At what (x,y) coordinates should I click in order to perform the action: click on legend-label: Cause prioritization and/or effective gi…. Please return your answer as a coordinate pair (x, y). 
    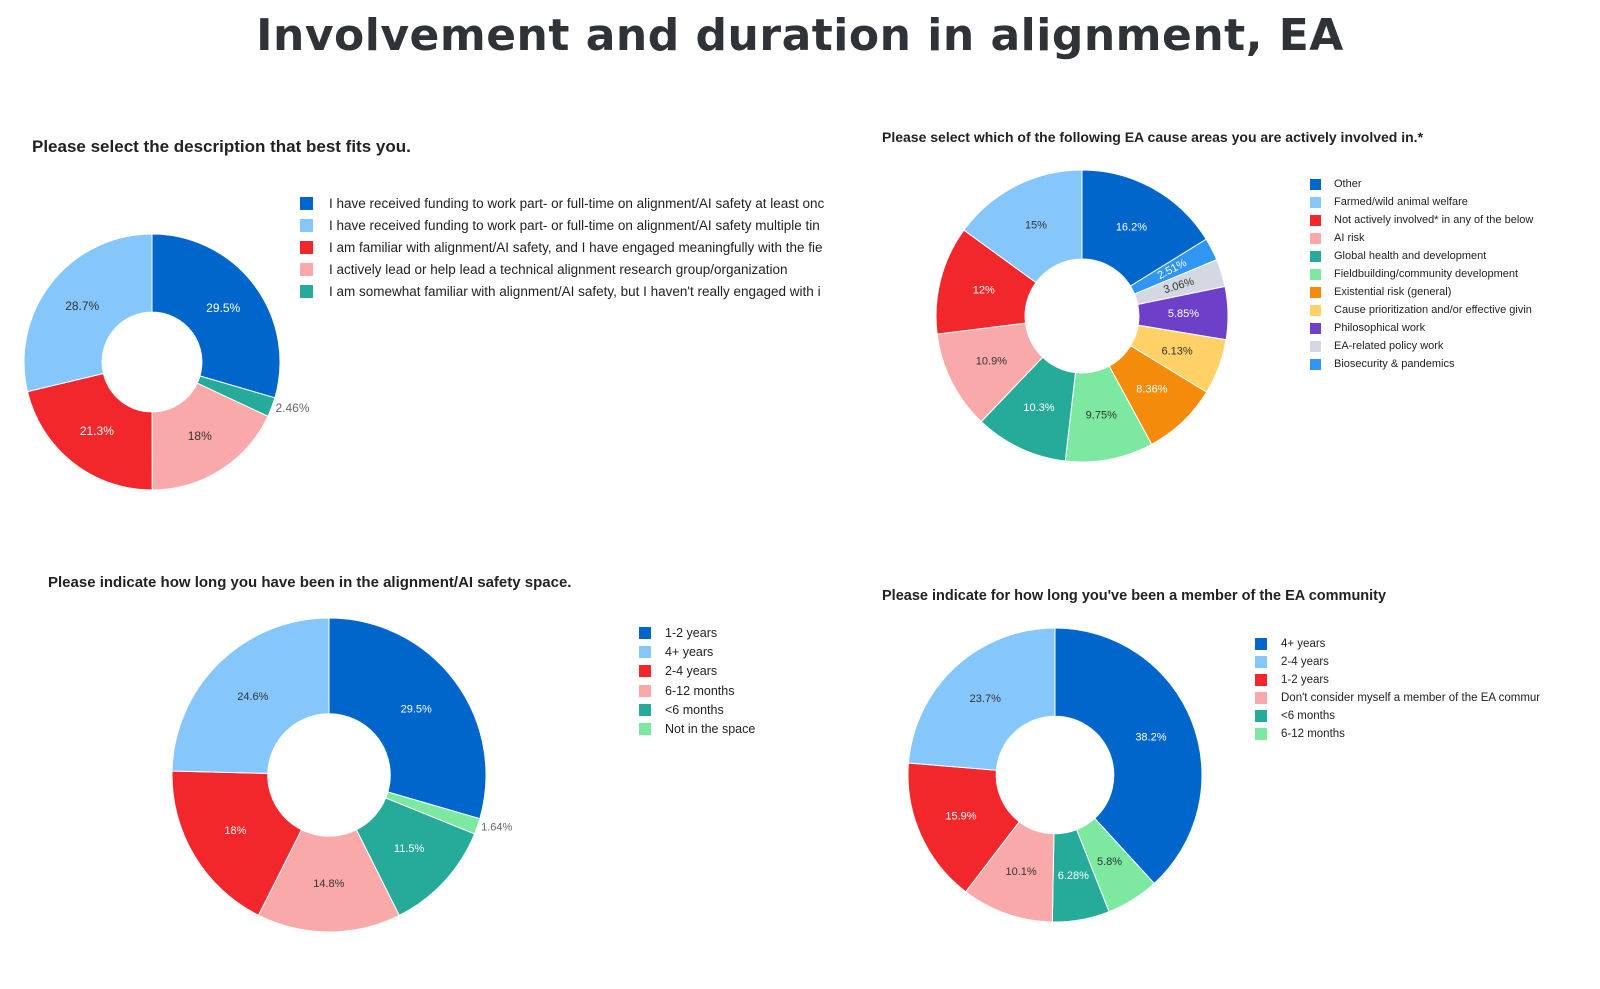
    Looking at the image, I should click on (1433, 310).